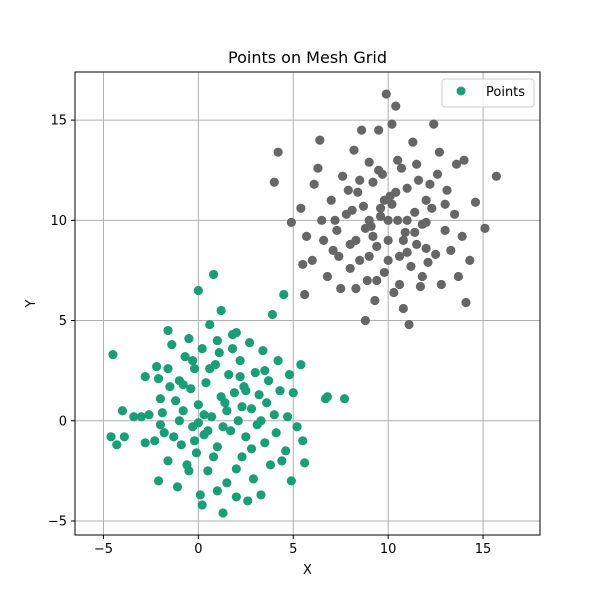 The image size is (600, 600). I want to click on y-tick-label: 5, so click(63, 321).